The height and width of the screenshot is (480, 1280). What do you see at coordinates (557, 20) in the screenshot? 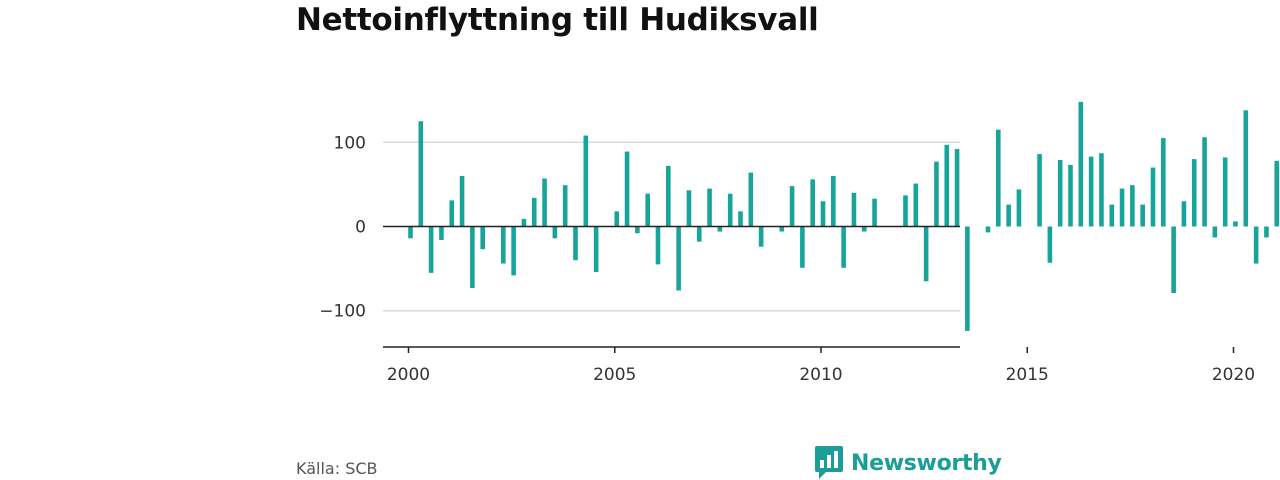
I see `chart-title: Nettoinflyttning till Hudiksvall` at bounding box center [557, 20].